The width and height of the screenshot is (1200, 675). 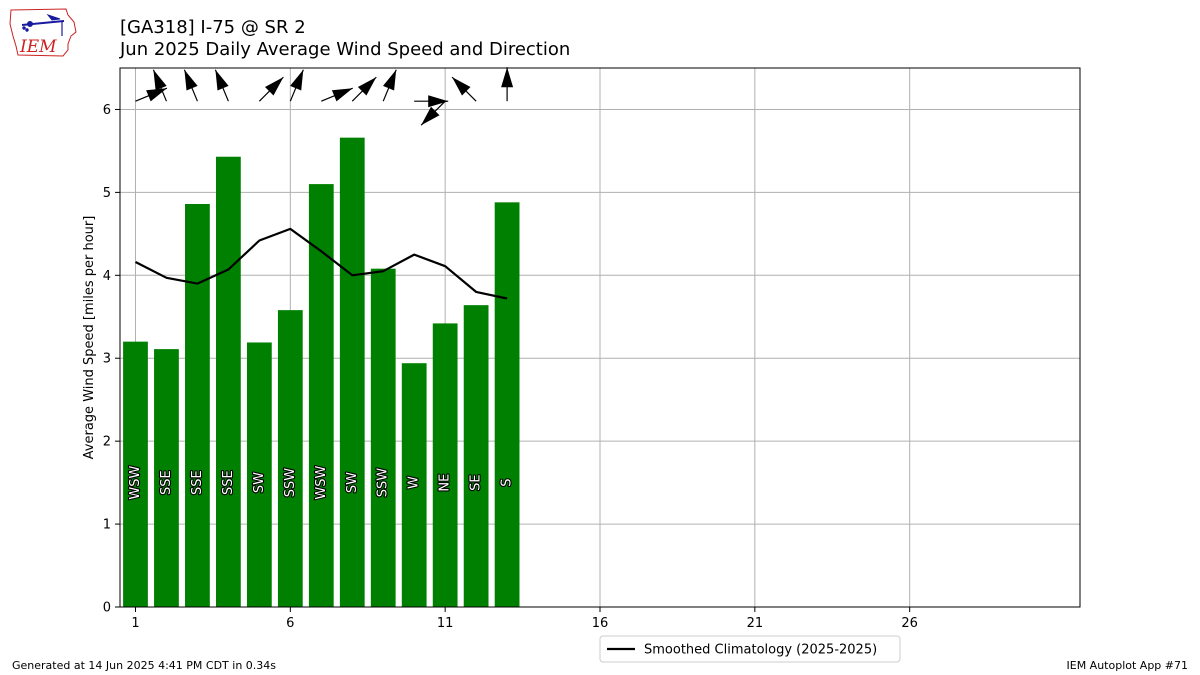 I want to click on climatology-line, so click(x=321, y=263).